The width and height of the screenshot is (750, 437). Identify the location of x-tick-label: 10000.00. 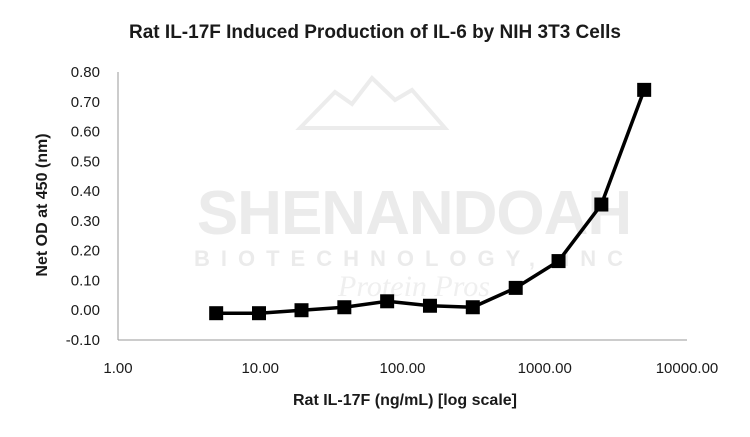
(687, 368).